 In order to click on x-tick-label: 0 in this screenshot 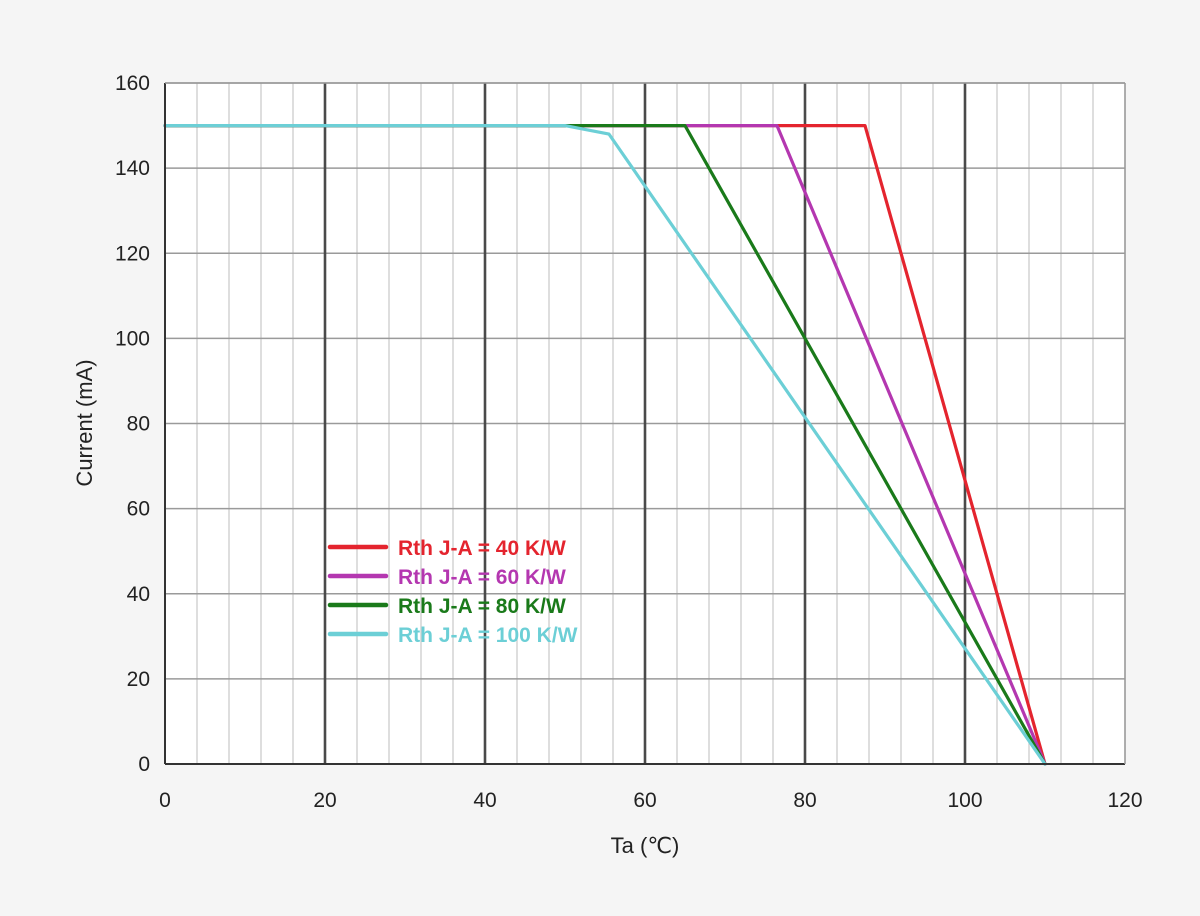, I will do `click(165, 800)`.